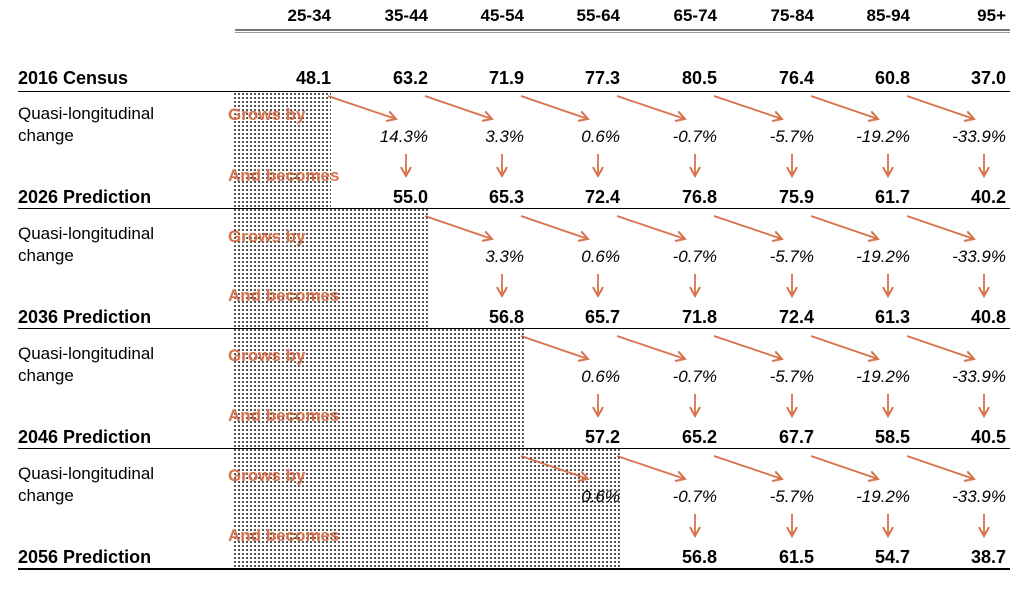 Image resolution: width=1024 pixels, height=590 pixels. What do you see at coordinates (410, 197) in the screenshot?
I see `prediction-value: 55.0` at bounding box center [410, 197].